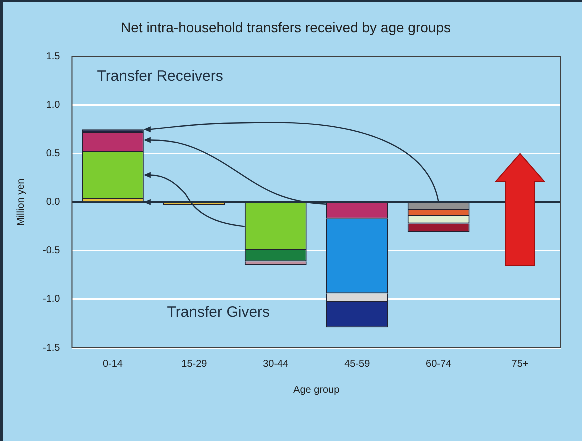 The width and height of the screenshot is (582, 441). I want to click on y-tick-label: 1.0, so click(53, 106).